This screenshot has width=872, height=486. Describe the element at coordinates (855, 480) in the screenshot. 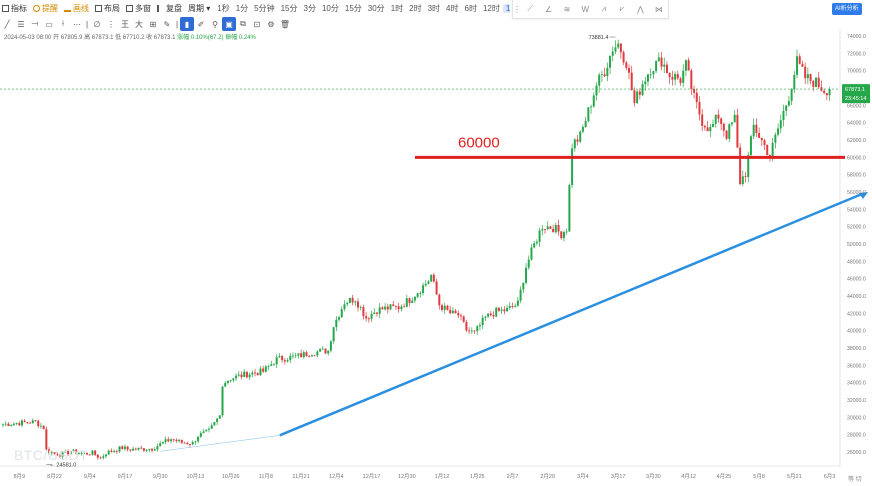

I see `axis-corner-label: 等 切` at that location.